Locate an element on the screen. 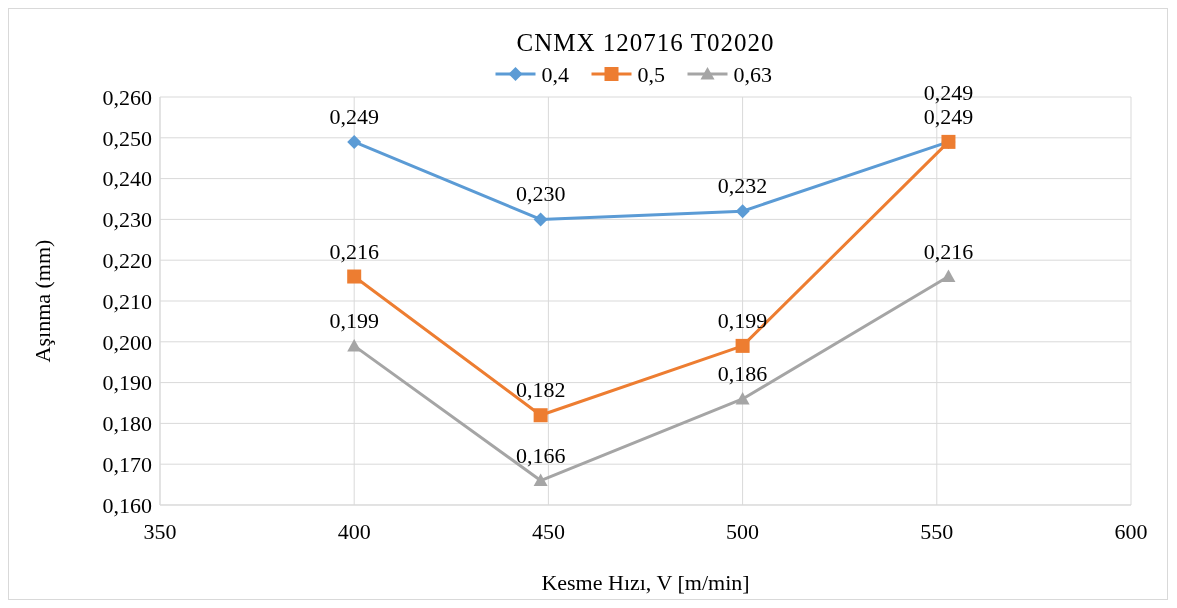 Image resolution: width=1177 pixels, height=608 pixels. data-label: 0,166 is located at coordinates (540, 455).